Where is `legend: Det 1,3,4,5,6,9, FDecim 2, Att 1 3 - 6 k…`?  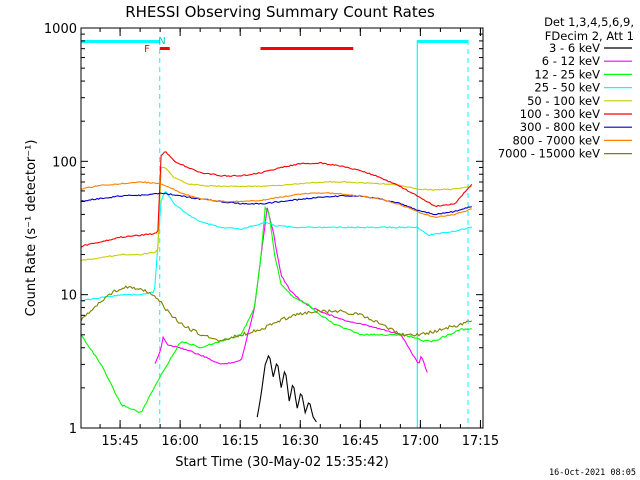 legend: Det 1,3,4,5,6,9, FDecim 2, Att 1 3 - 6 k… is located at coordinates (566, 88).